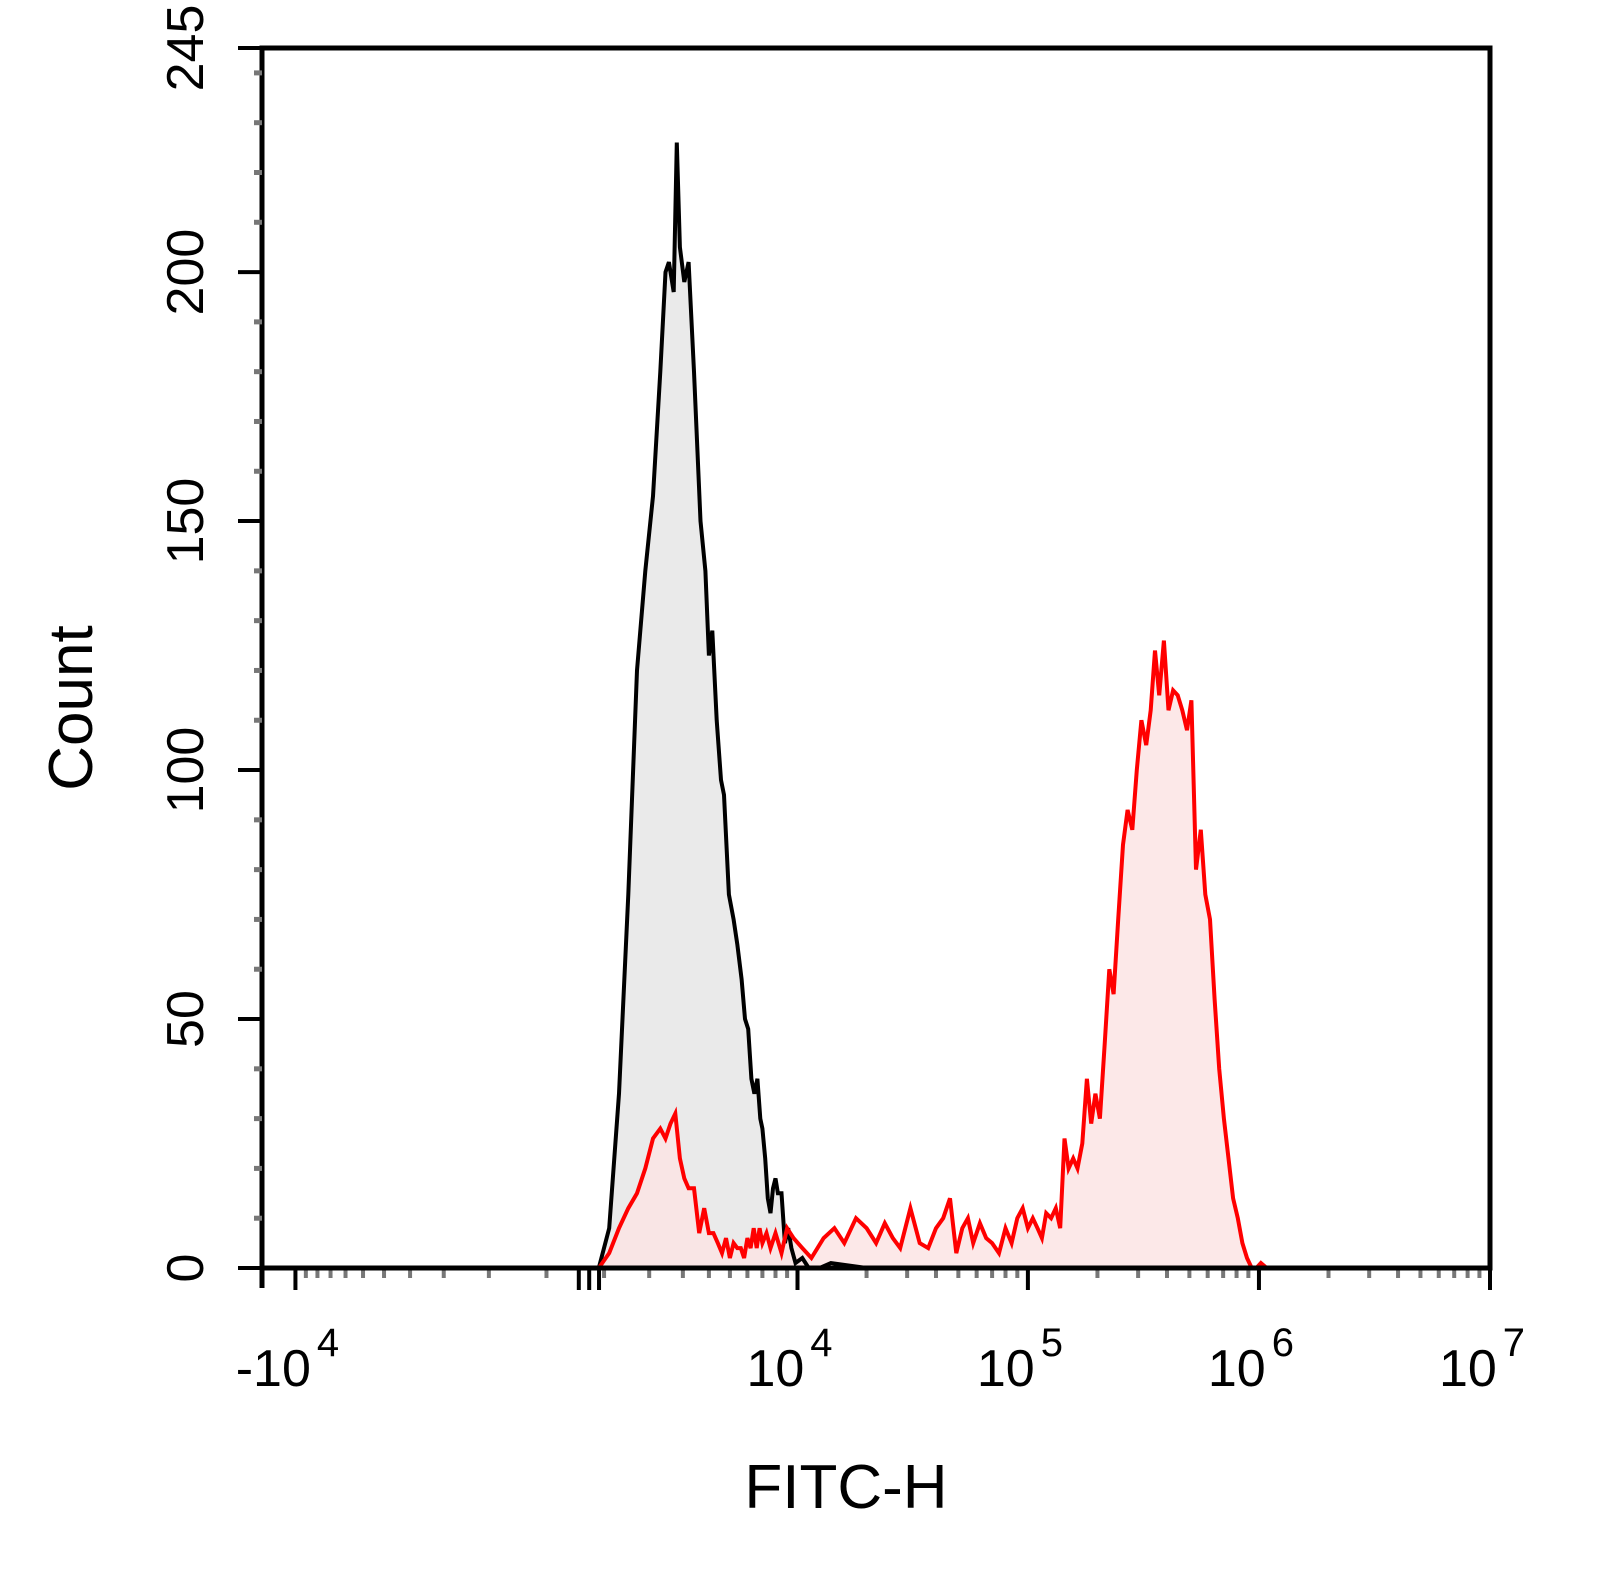  What do you see at coordinates (186, 521) in the screenshot?
I see `y-tick-label: 150` at bounding box center [186, 521].